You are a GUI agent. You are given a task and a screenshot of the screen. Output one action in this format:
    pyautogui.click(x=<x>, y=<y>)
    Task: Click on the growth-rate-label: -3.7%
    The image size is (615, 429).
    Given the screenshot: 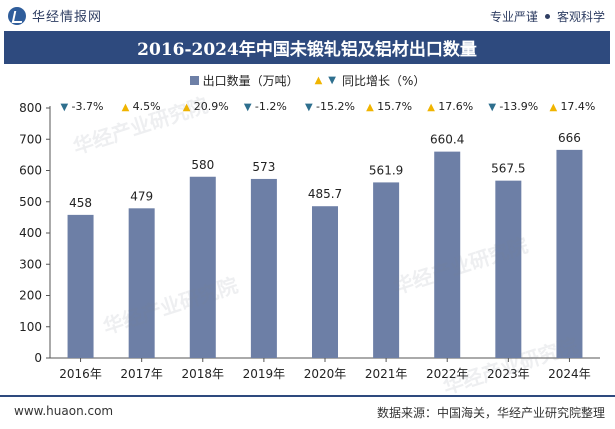 What is the action you would take?
    pyautogui.click(x=88, y=106)
    